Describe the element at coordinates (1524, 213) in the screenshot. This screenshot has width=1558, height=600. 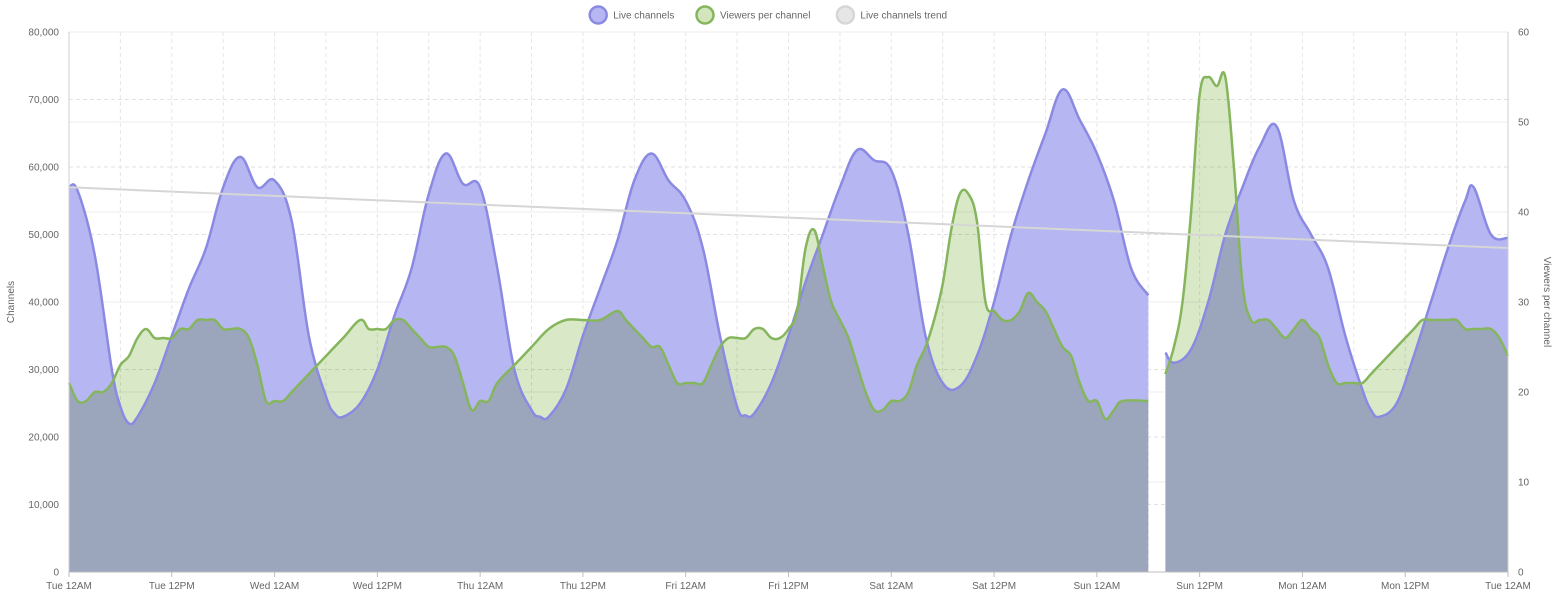
I see `y-right-tick-label: 40` at that location.